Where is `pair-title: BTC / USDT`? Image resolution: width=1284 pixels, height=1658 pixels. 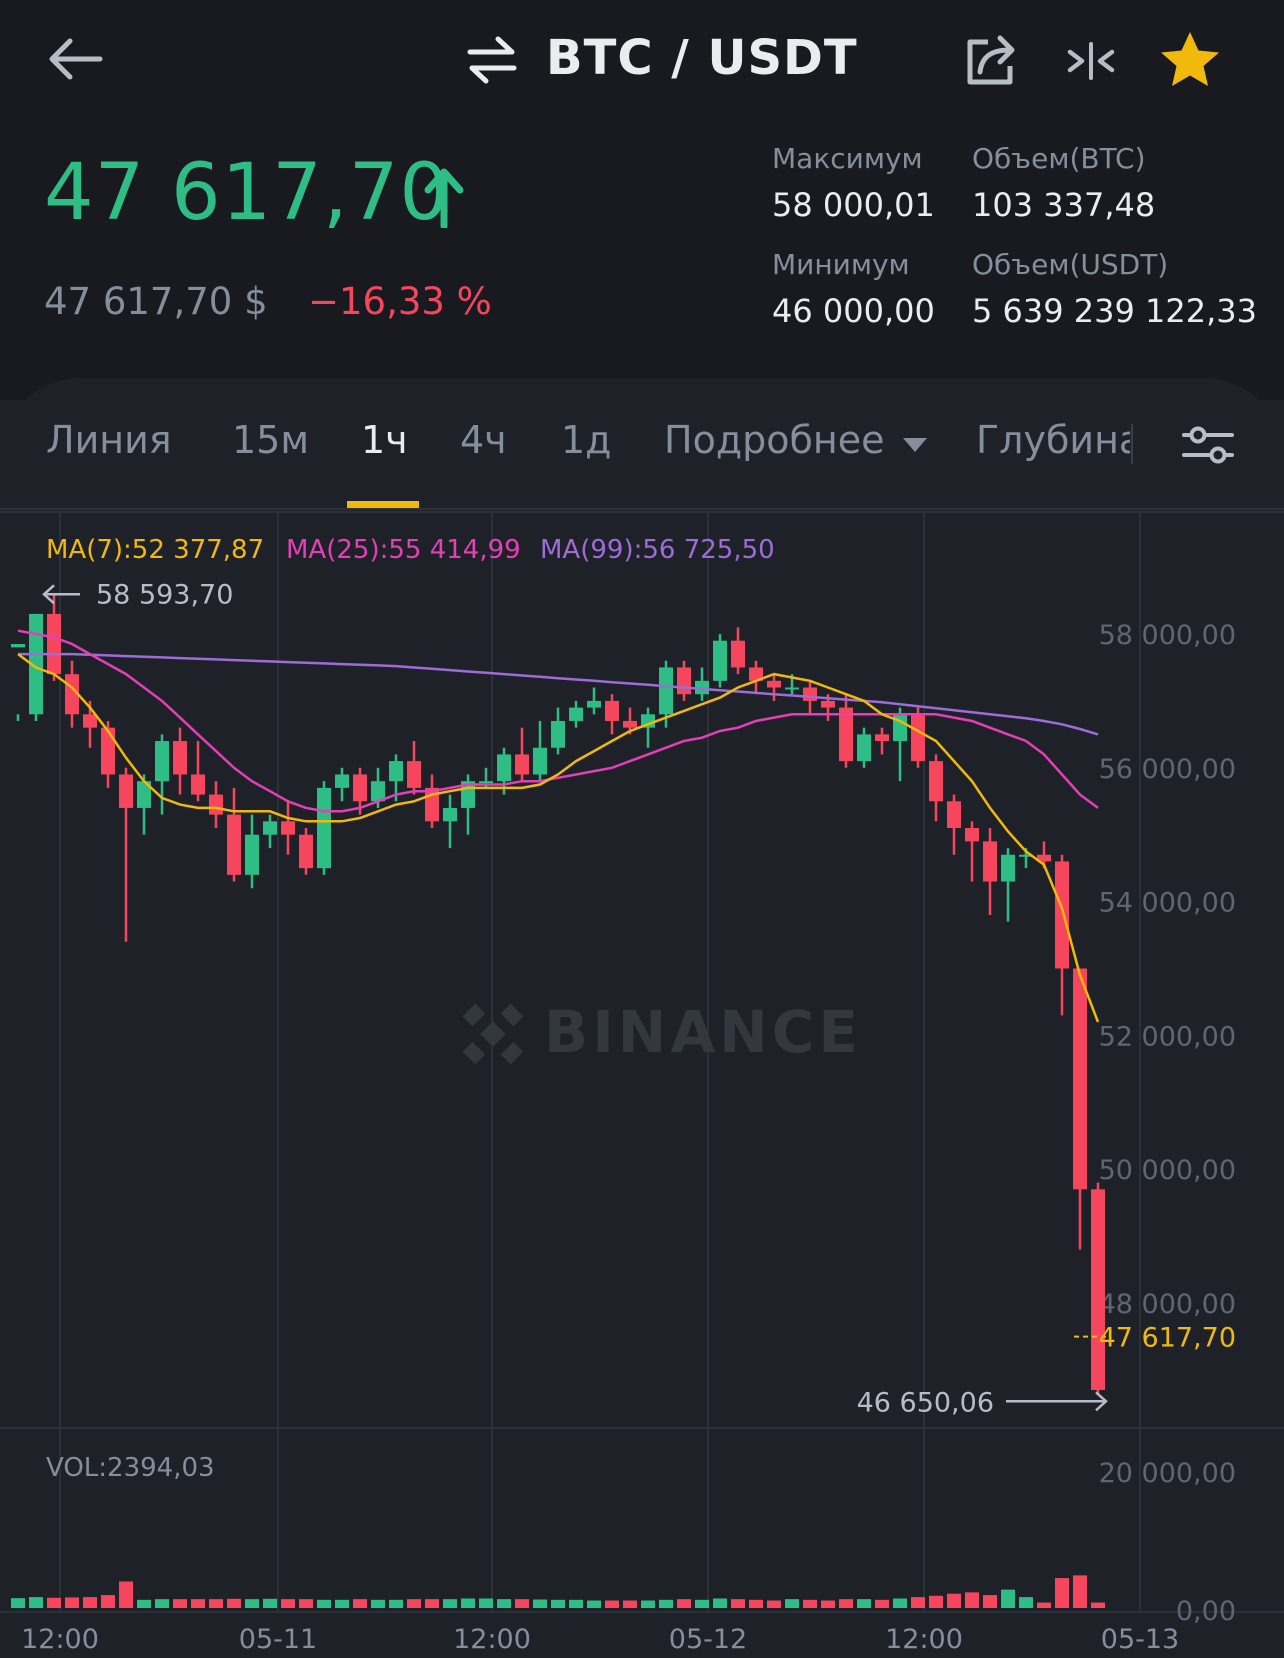
pair-title: BTC / USDT is located at coordinates (702, 58).